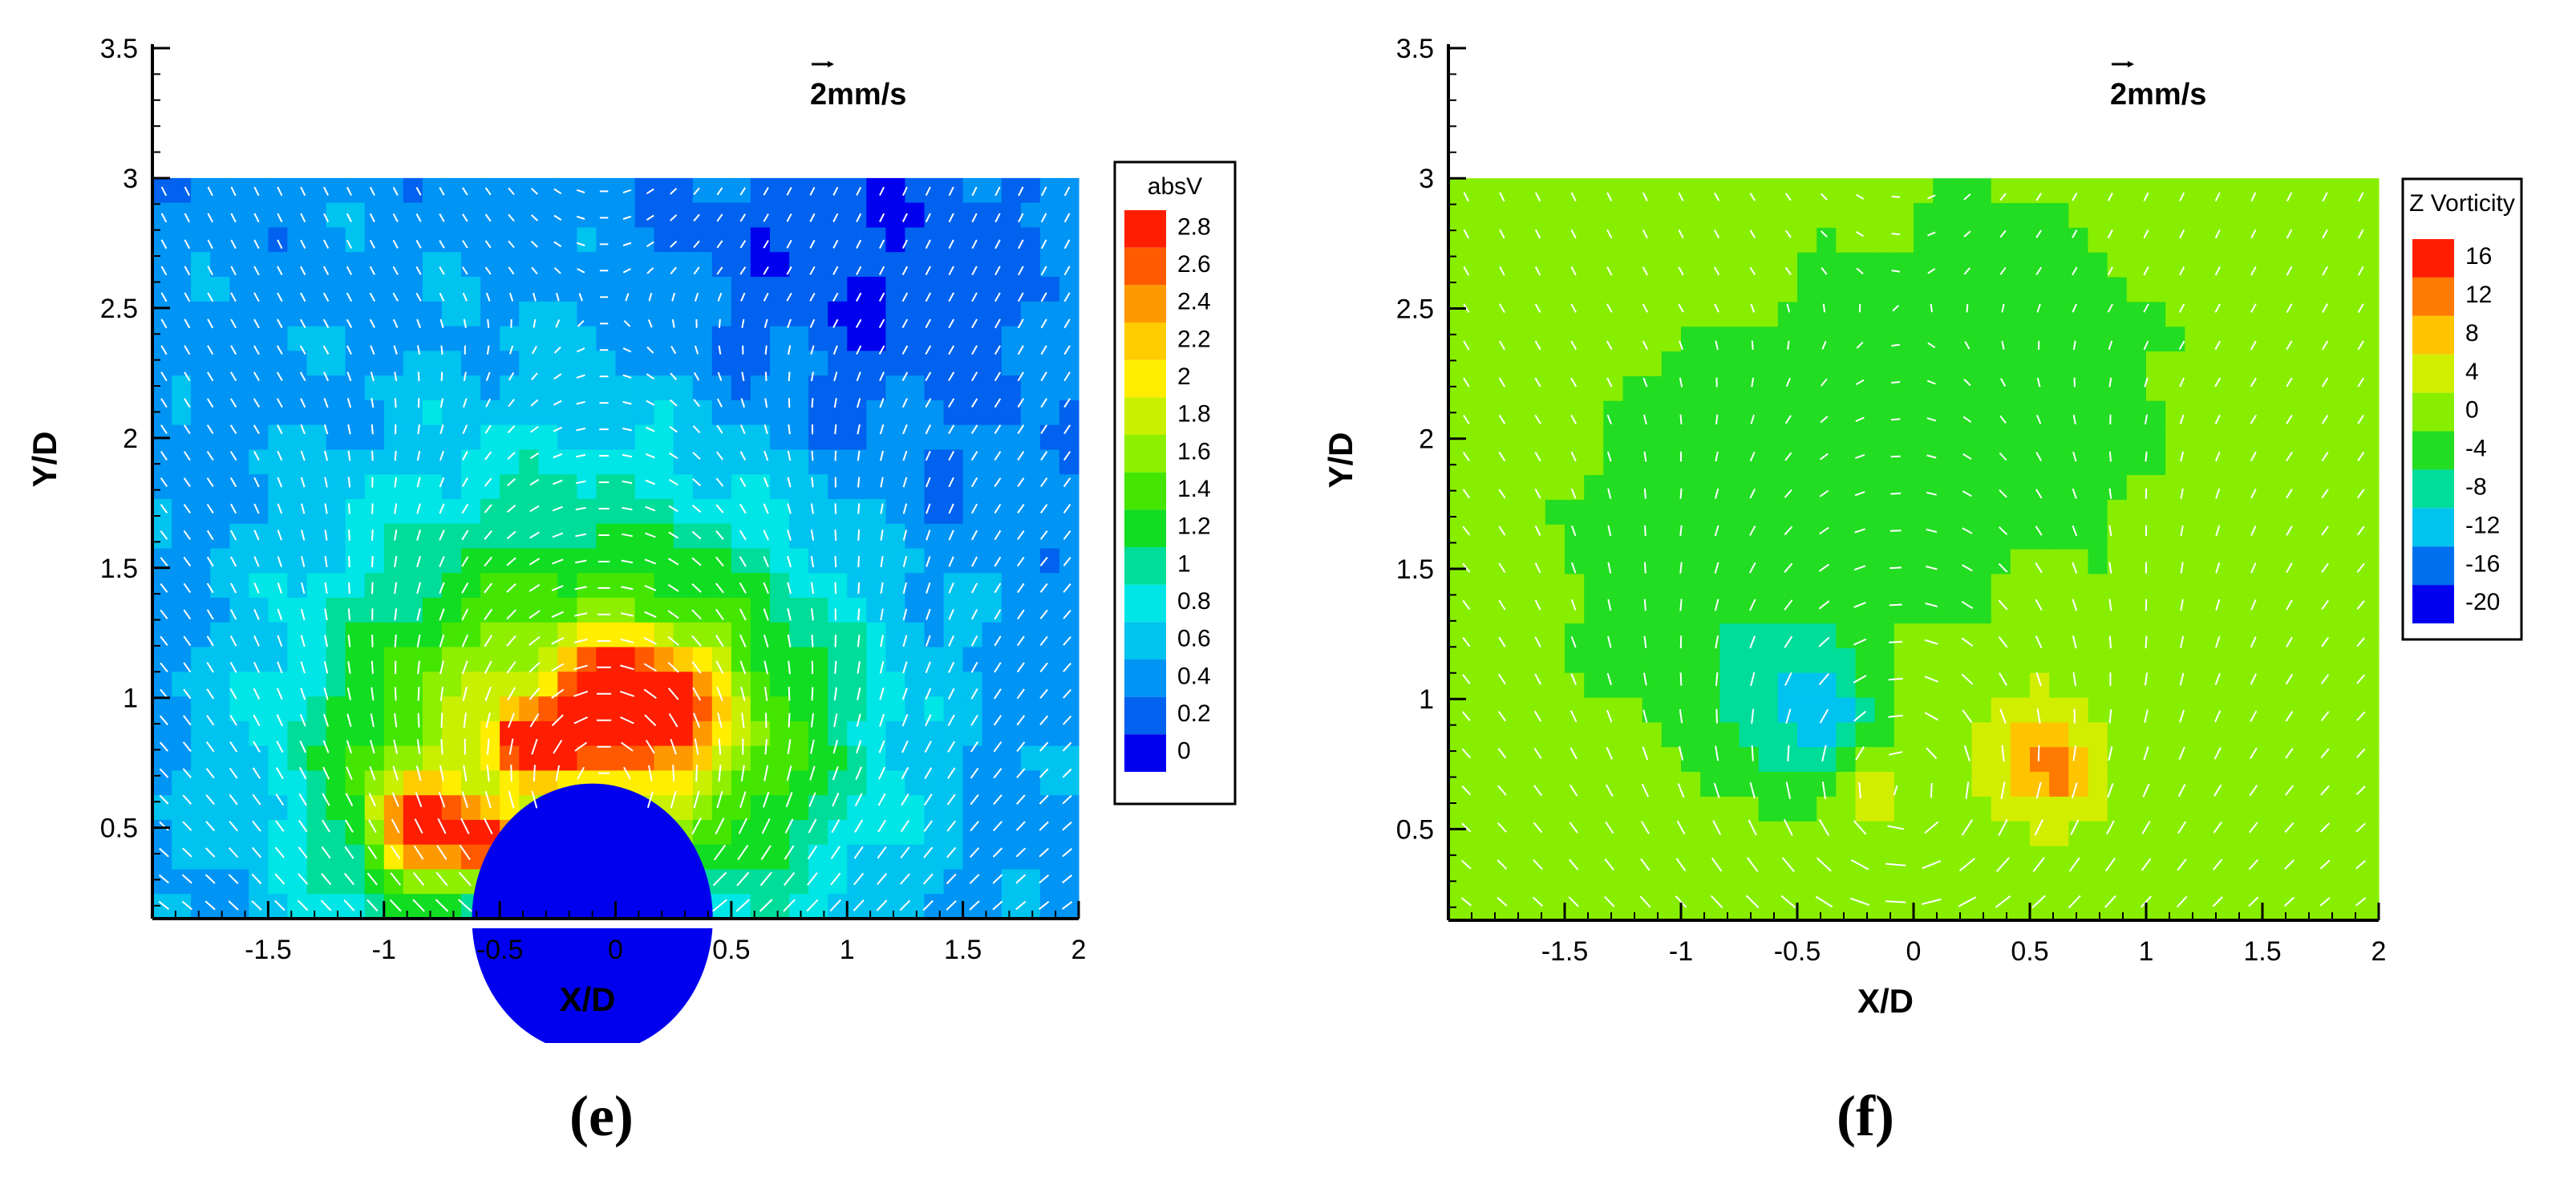 This screenshot has width=2576, height=1177. Describe the element at coordinates (2433, 527) in the screenshot. I see `legend-swatch` at that location.